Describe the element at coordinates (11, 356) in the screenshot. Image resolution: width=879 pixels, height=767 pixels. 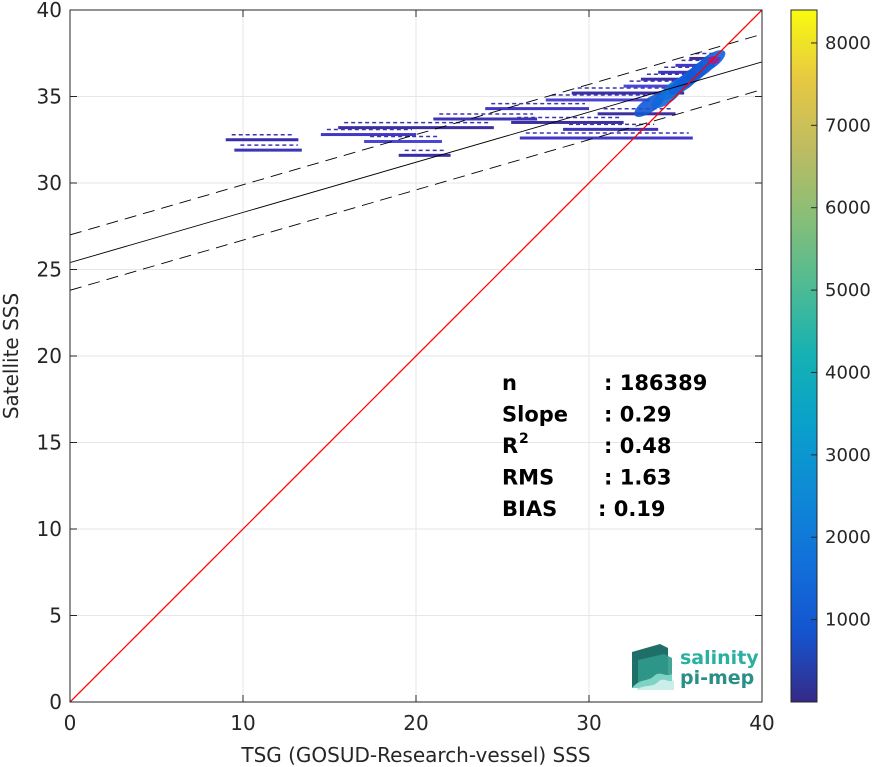
I see `y-axis-label: Satellite SSS` at that location.